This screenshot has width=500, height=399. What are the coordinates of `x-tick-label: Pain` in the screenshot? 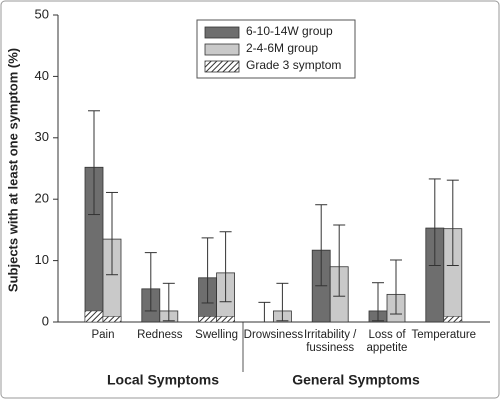 It's located at (103, 335).